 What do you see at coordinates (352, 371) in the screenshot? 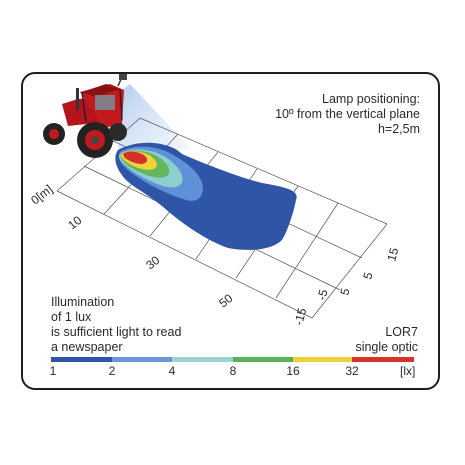
I see `legend-tick-32: 32` at bounding box center [352, 371].